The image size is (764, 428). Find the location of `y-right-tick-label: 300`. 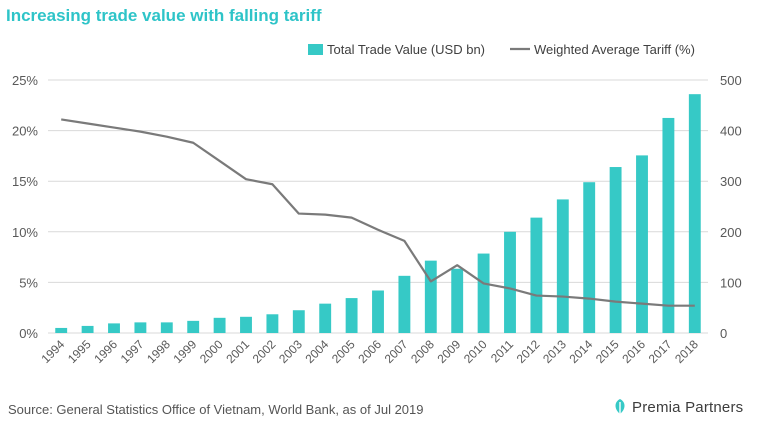

y-right-tick-label: 300 is located at coordinates (731, 181).